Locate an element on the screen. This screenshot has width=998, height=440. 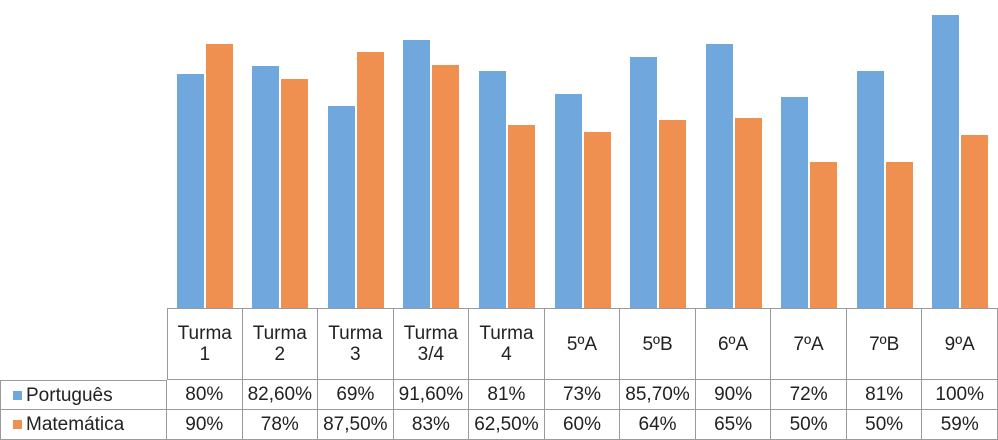
category-cell: 9ºA is located at coordinates (960, 344).